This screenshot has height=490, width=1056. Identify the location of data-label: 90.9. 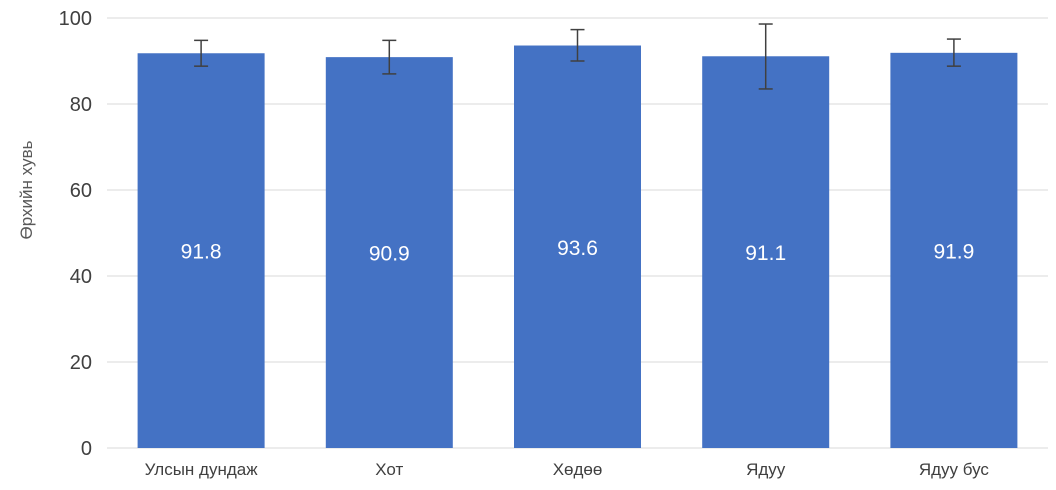
(389, 254).